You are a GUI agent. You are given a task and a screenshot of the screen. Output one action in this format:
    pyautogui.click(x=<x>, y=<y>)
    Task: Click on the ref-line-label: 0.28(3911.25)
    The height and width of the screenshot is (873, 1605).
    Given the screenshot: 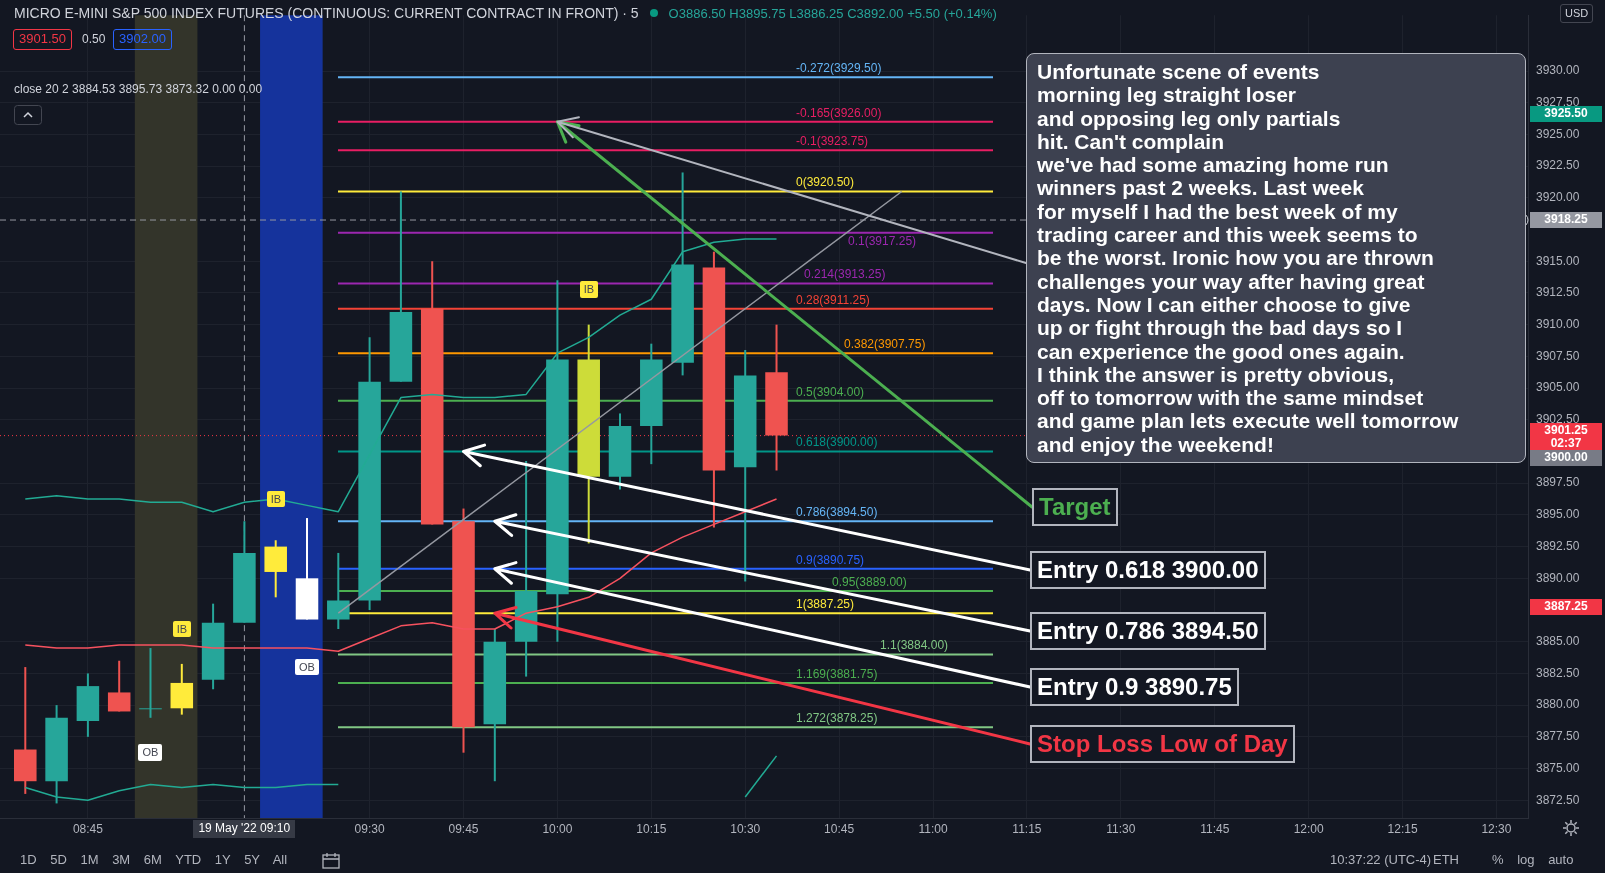 What is the action you would take?
    pyautogui.click(x=833, y=299)
    